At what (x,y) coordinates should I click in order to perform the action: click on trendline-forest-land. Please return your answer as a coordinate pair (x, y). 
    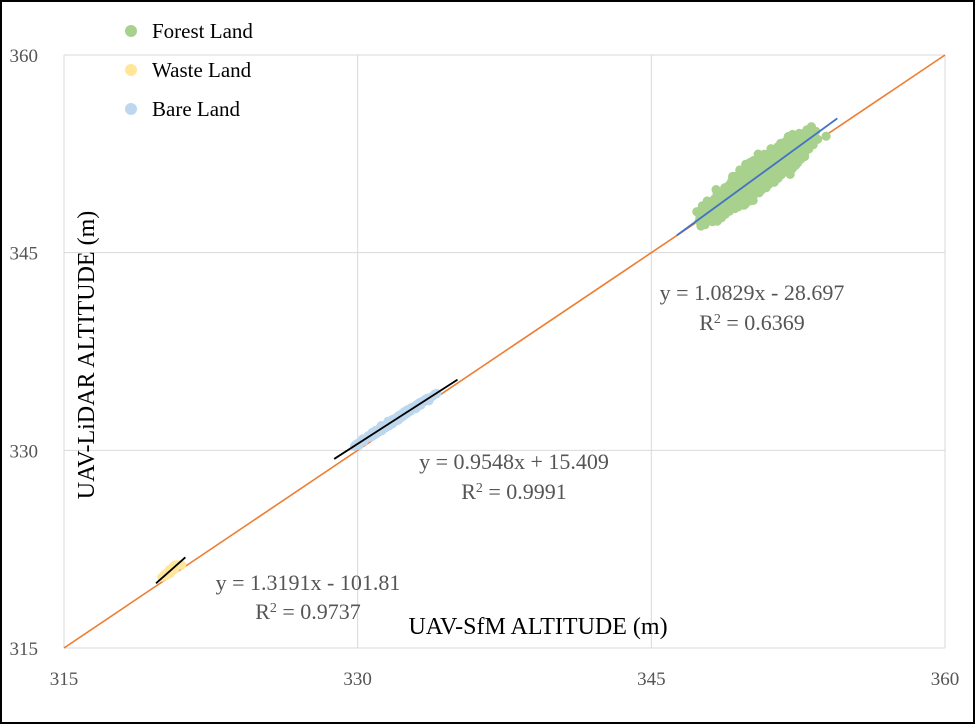
    Looking at the image, I should click on (757, 177).